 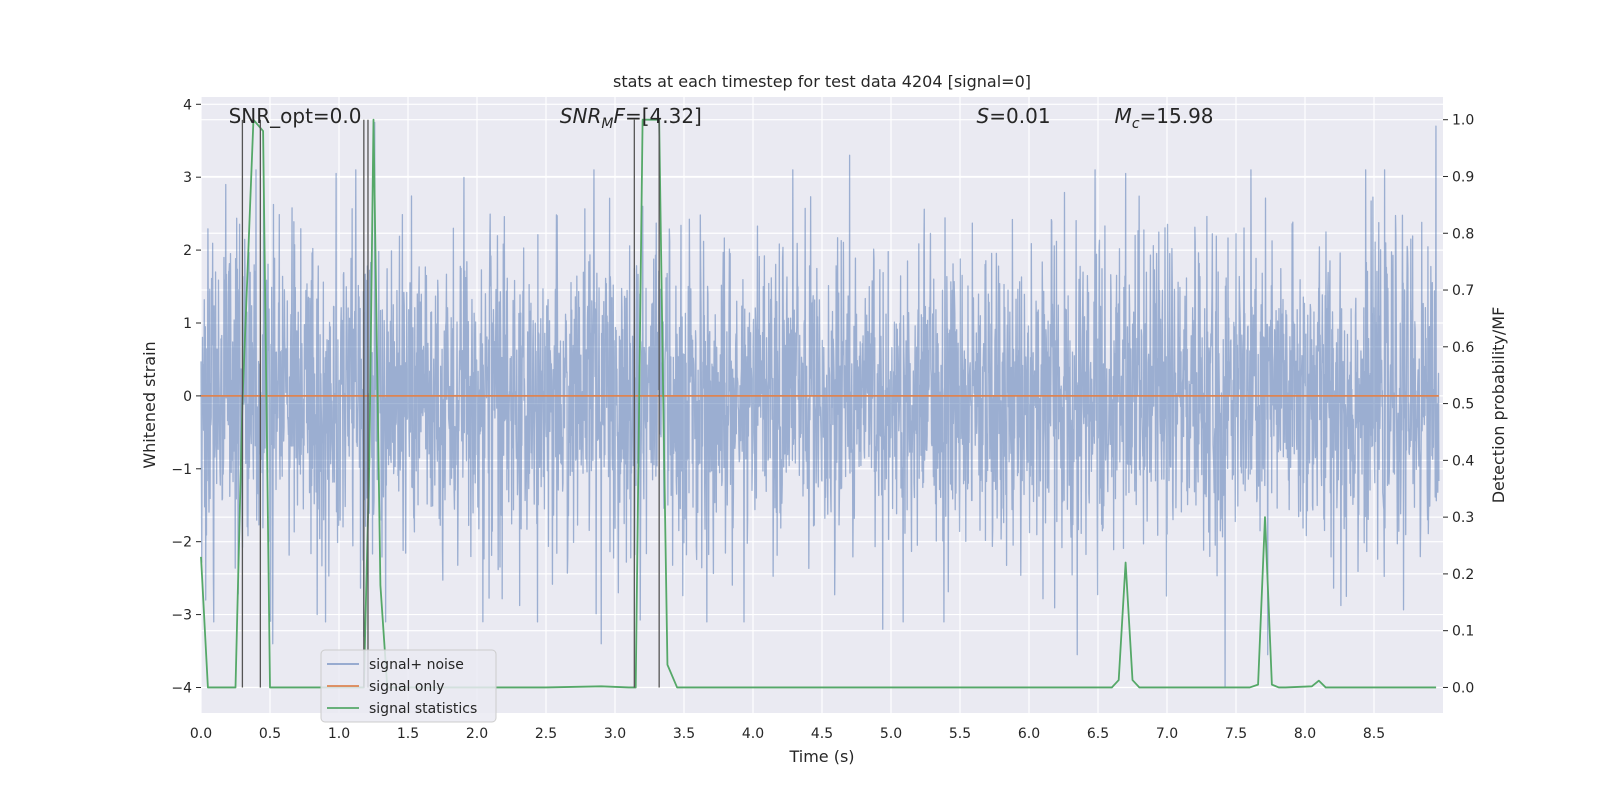 I want to click on x-tick-label: 2.5, so click(x=546, y=734).